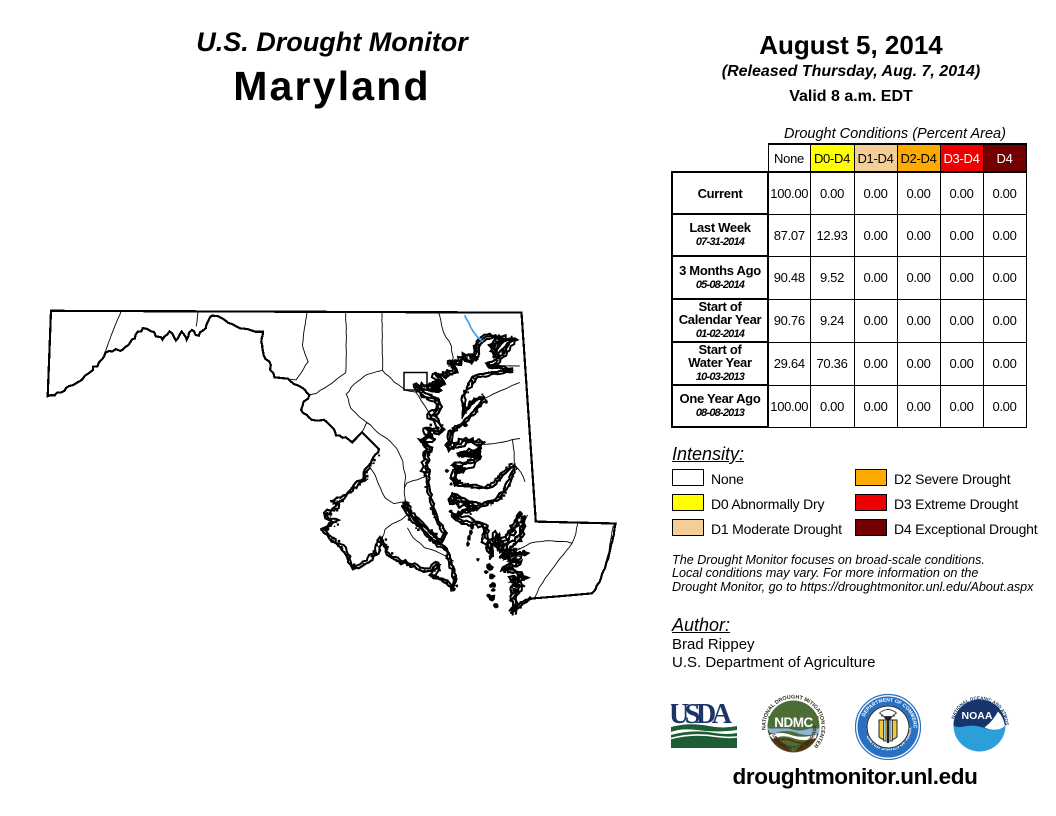  What do you see at coordinates (793, 722) in the screenshot?
I see `svg-text: NDMC` at bounding box center [793, 722].